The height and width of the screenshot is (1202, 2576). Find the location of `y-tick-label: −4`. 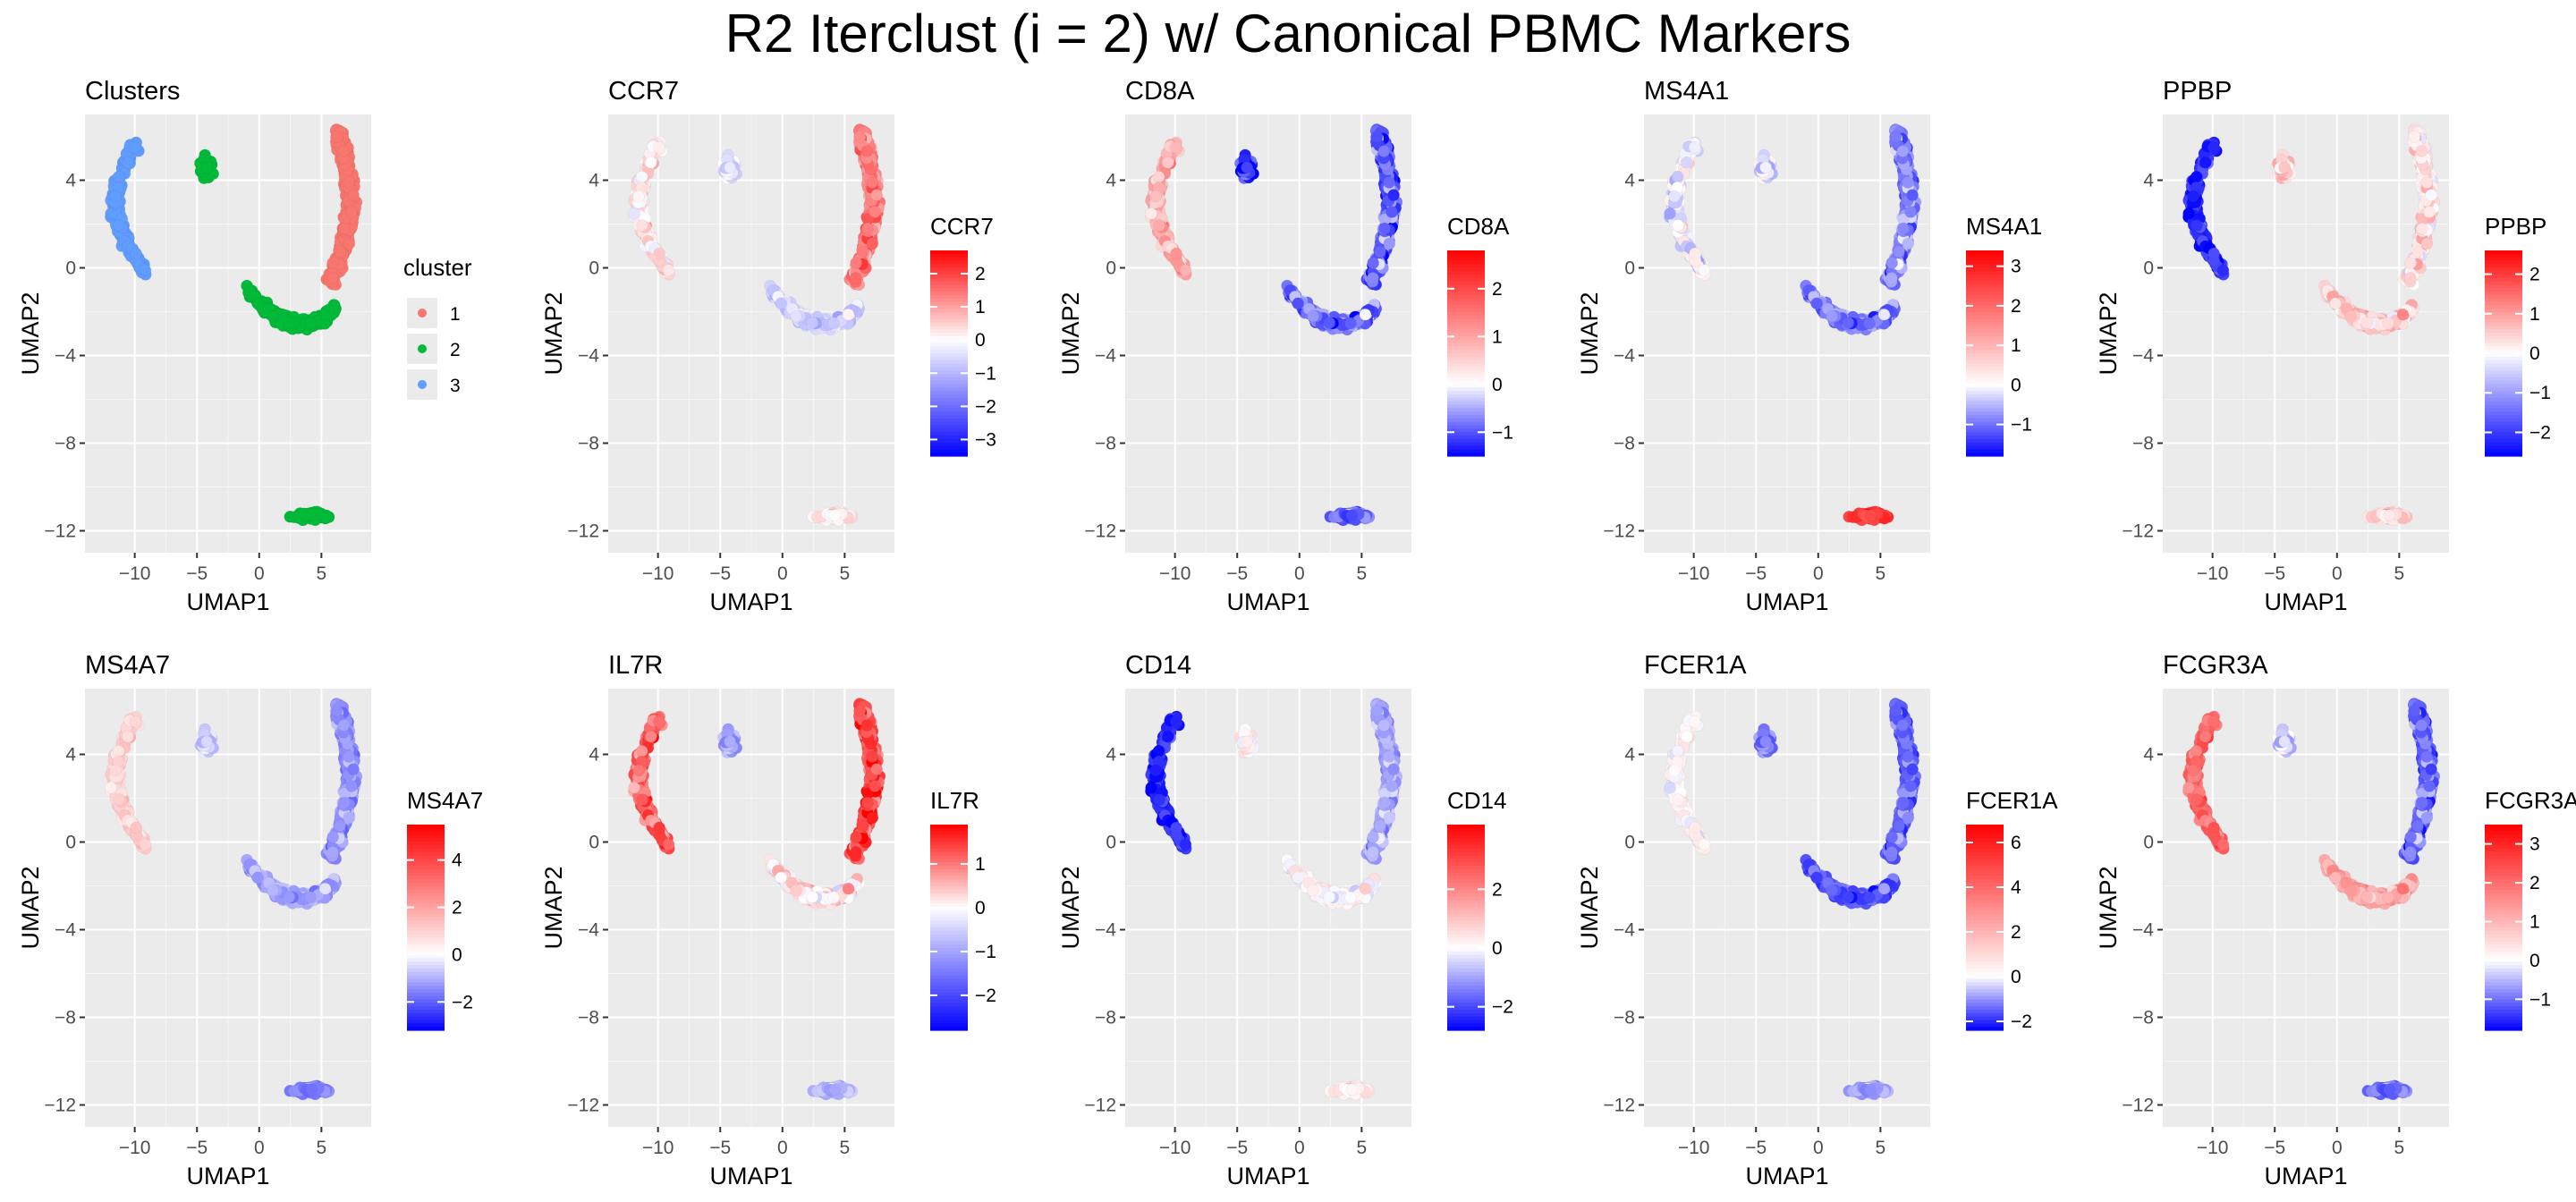

y-tick-label: −4 is located at coordinates (588, 356).